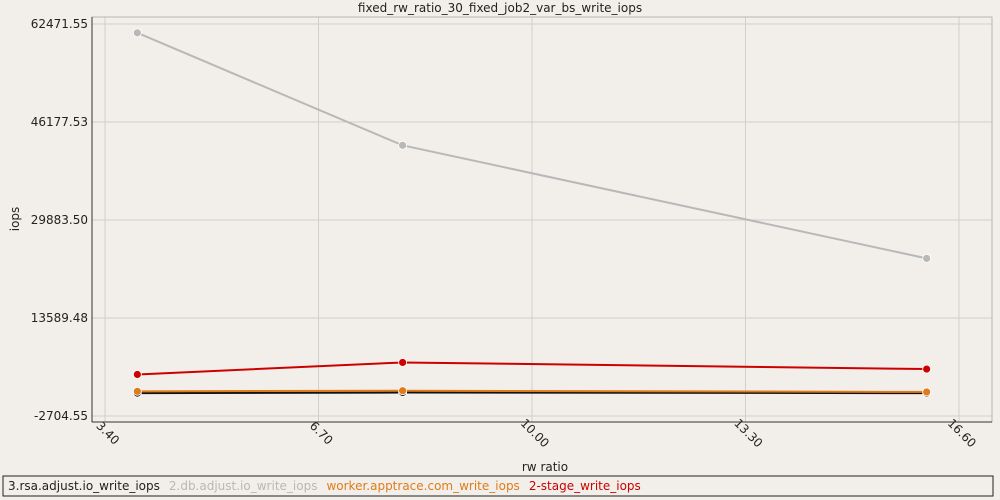 The image size is (1000, 500). I want to click on x-tick-label: 3.40, so click(107, 433).